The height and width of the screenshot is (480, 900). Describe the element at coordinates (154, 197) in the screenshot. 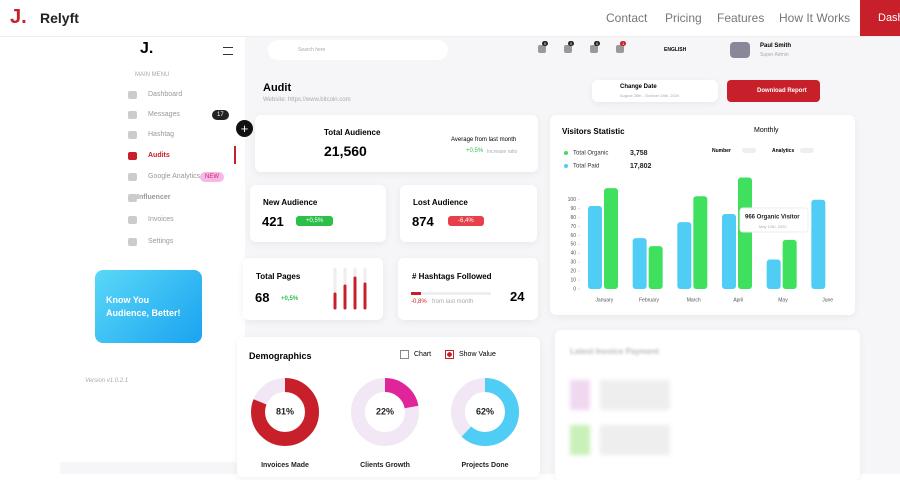

I see `menu-item: Influencer` at that location.